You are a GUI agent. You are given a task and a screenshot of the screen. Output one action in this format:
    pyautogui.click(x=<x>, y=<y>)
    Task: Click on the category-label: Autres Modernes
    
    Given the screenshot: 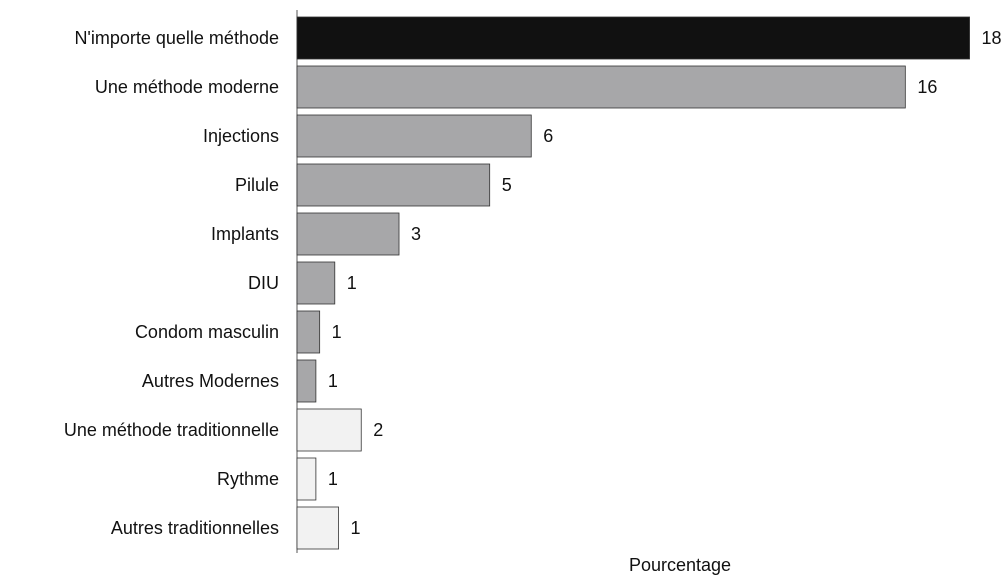 What is the action you would take?
    pyautogui.click(x=210, y=381)
    